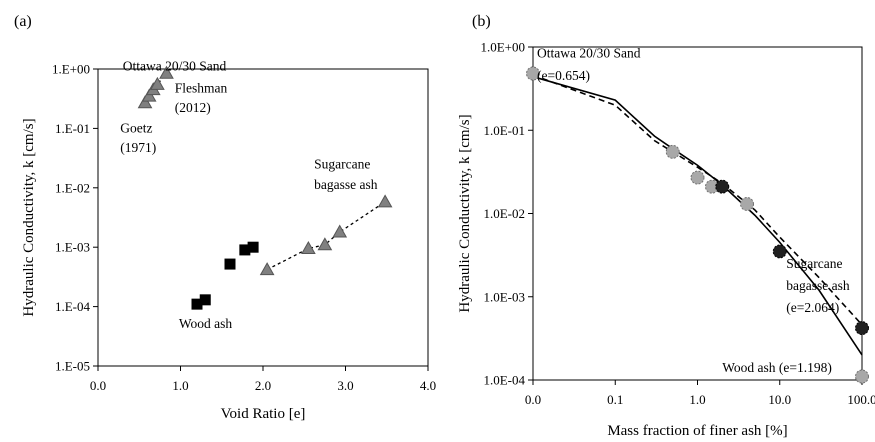 This screenshot has height=442, width=875. Describe the element at coordinates (193, 107) in the screenshot. I see `annotation-label: (2012)` at that location.